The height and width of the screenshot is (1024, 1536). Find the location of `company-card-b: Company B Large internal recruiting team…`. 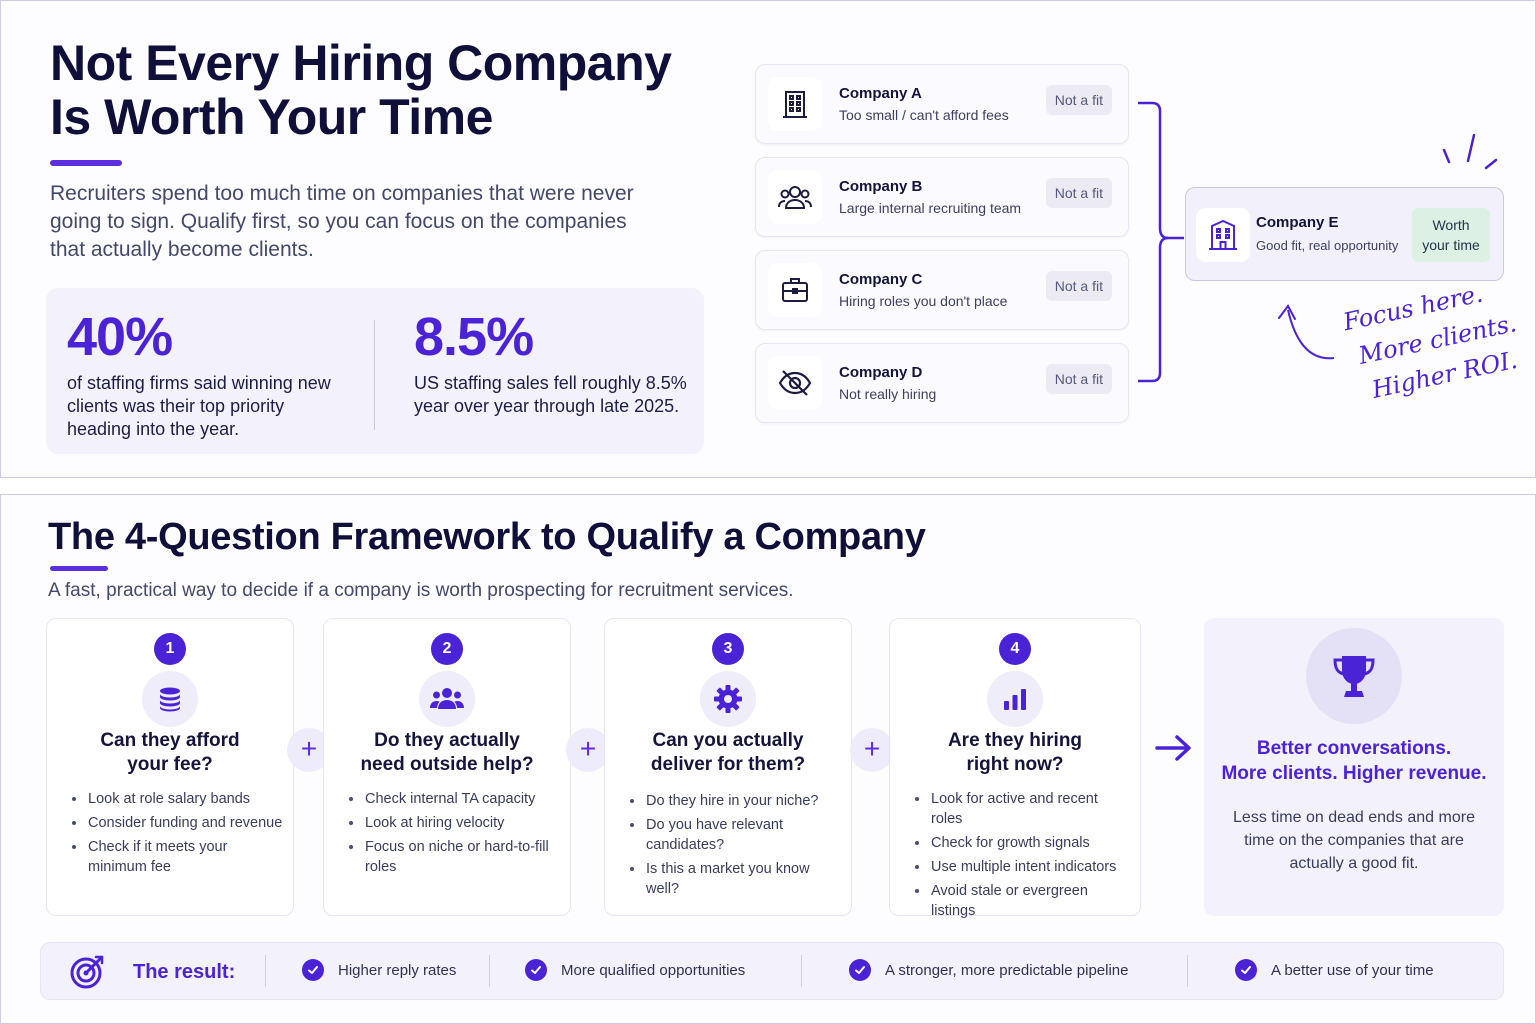

company-card-b: Company B Large internal recruiting team… is located at coordinates (942, 197).